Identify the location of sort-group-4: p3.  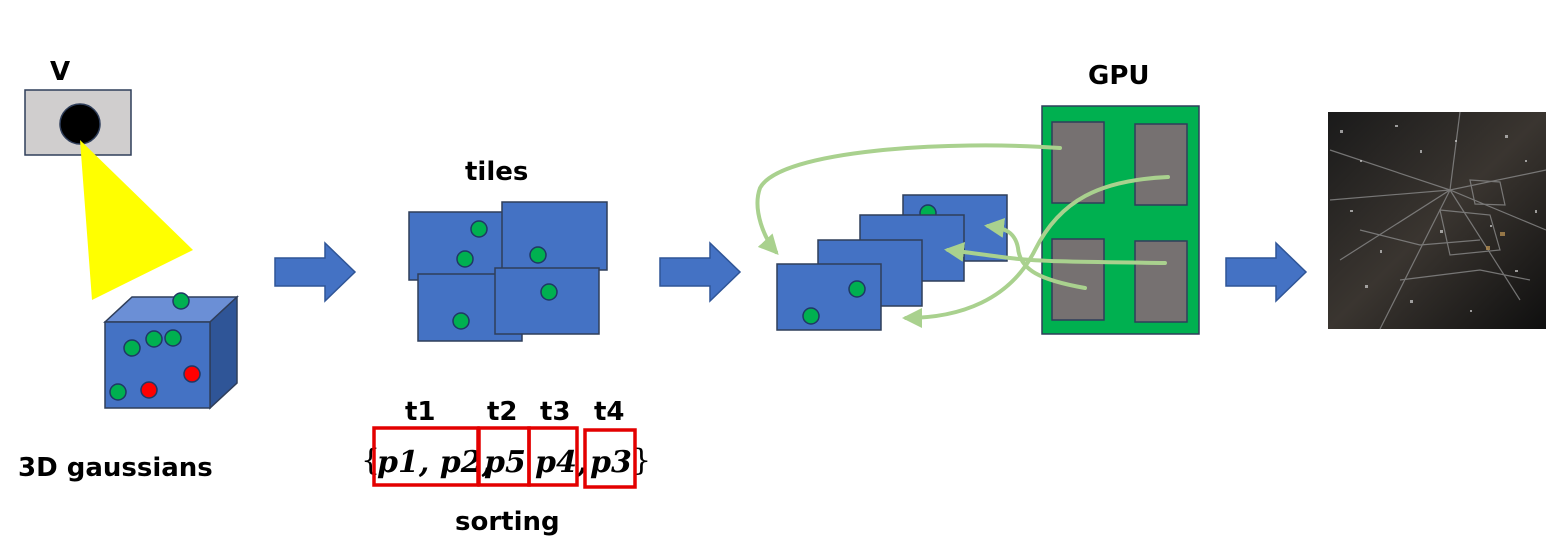
(611, 462).